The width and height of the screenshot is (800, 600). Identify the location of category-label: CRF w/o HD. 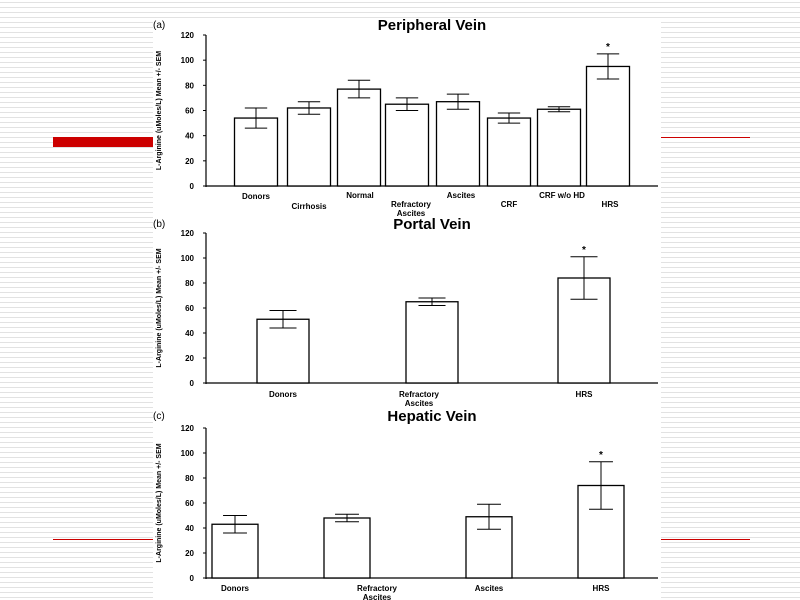
(562, 195).